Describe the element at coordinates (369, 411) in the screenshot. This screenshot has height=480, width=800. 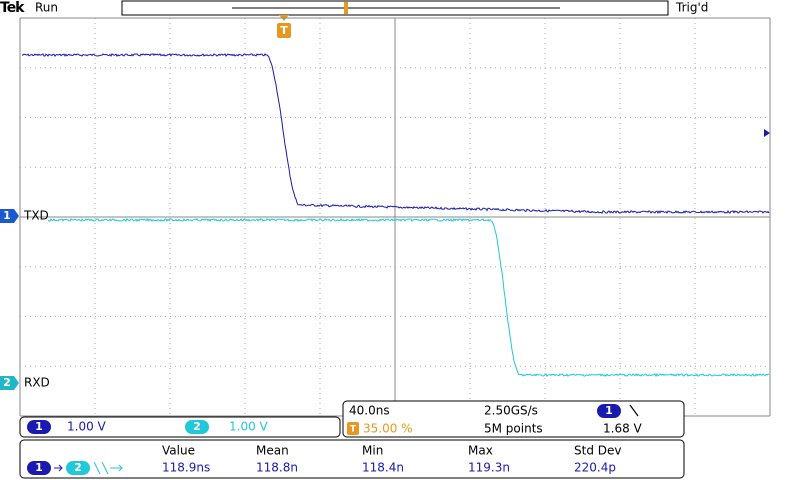
I see `time-scale: 40.0ns` at that location.